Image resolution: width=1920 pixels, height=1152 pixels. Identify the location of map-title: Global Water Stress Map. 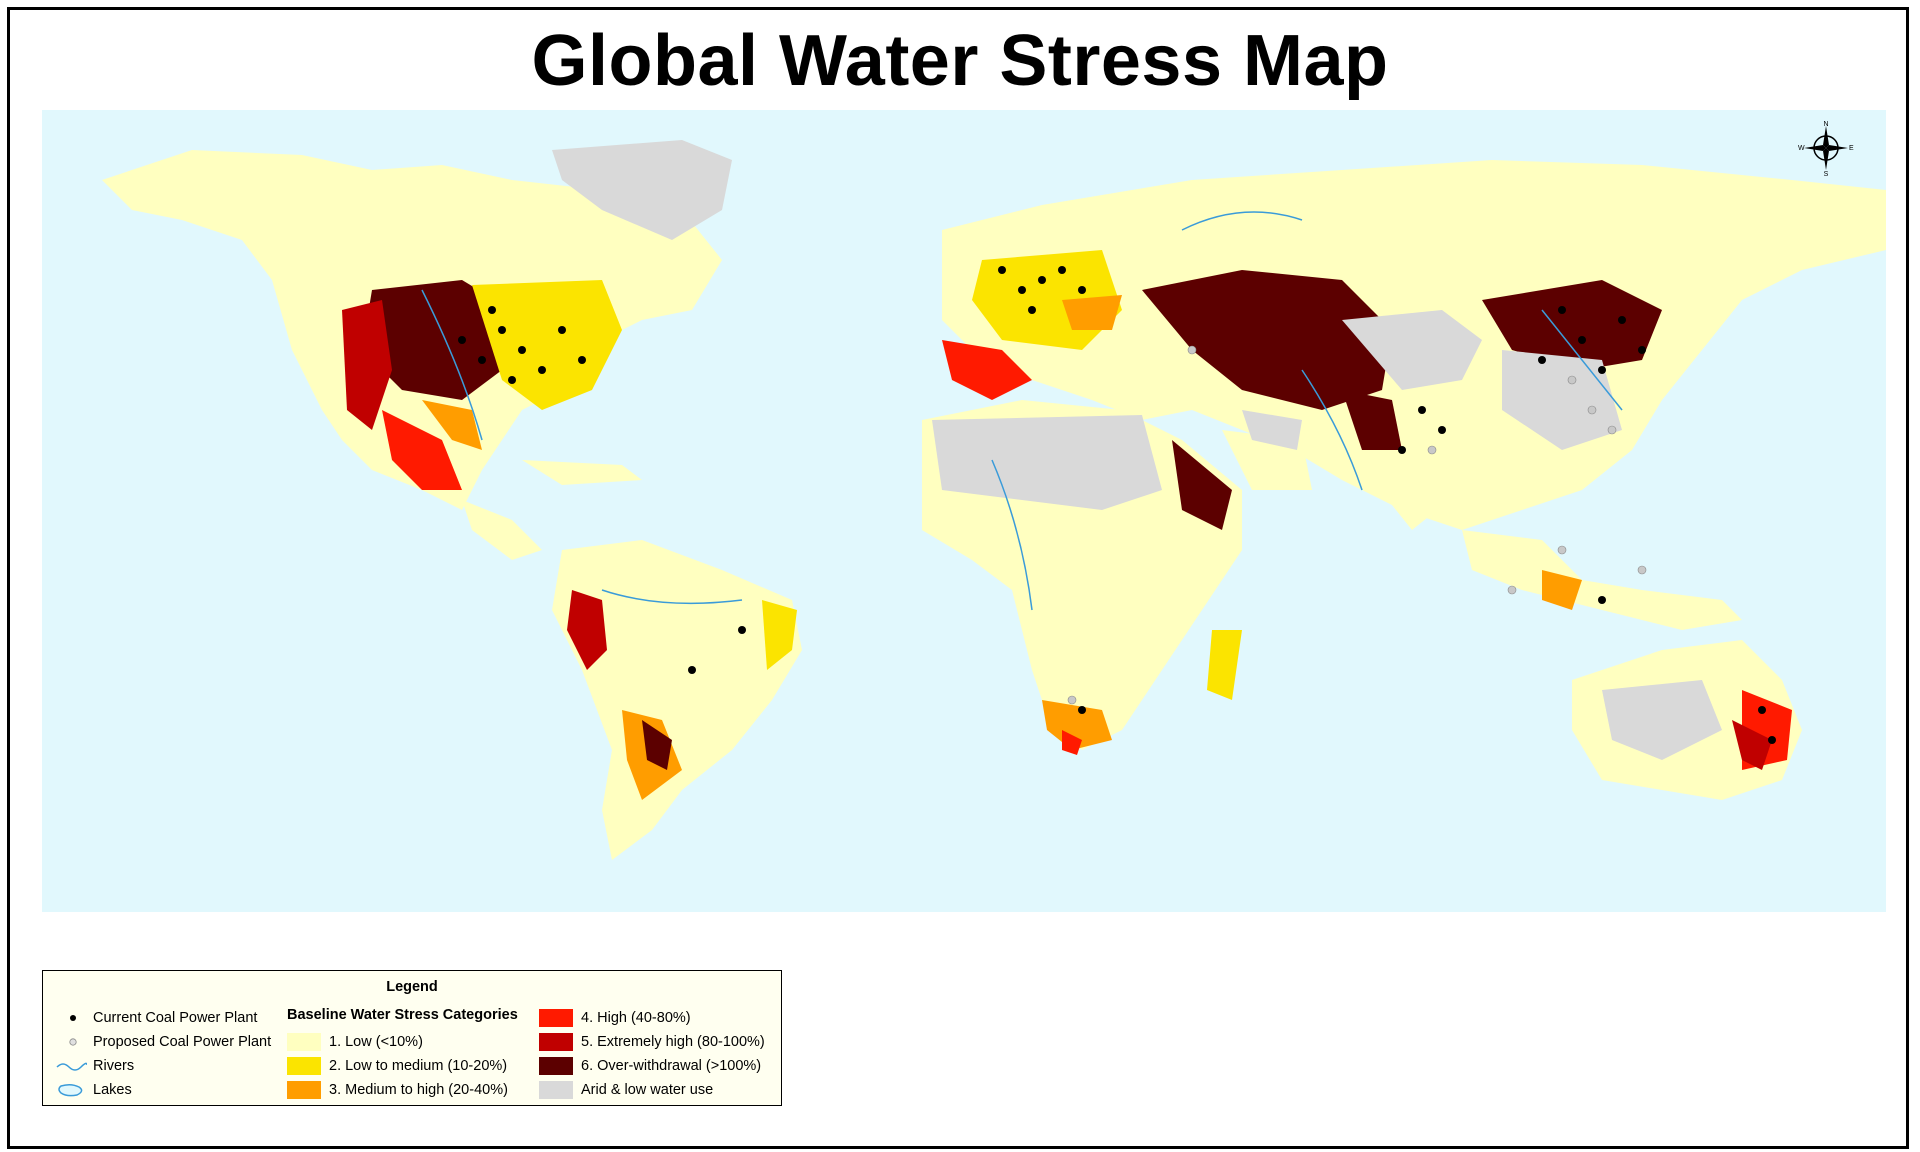
(960, 61).